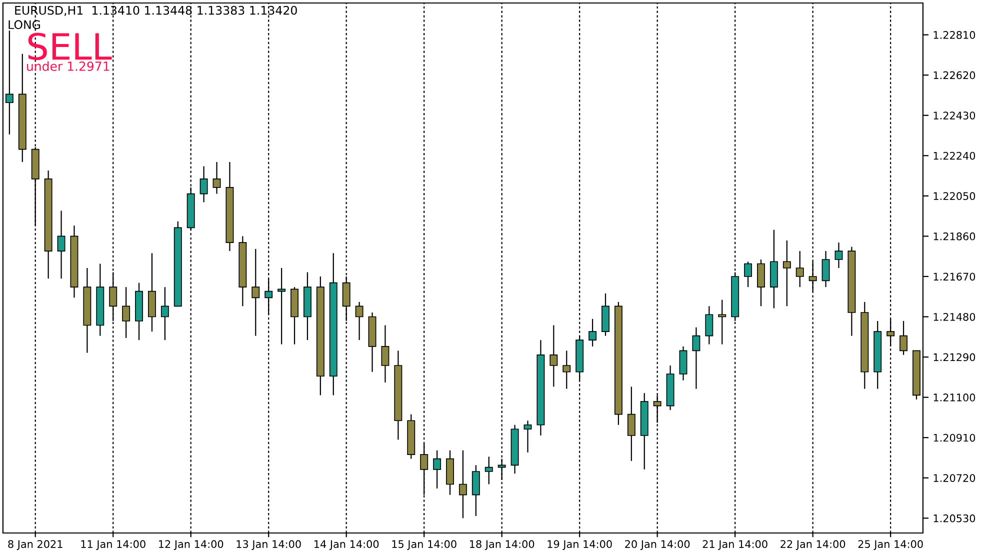  What do you see at coordinates (955, 438) in the screenshot?
I see `y-tick-label: 1.20910` at bounding box center [955, 438].